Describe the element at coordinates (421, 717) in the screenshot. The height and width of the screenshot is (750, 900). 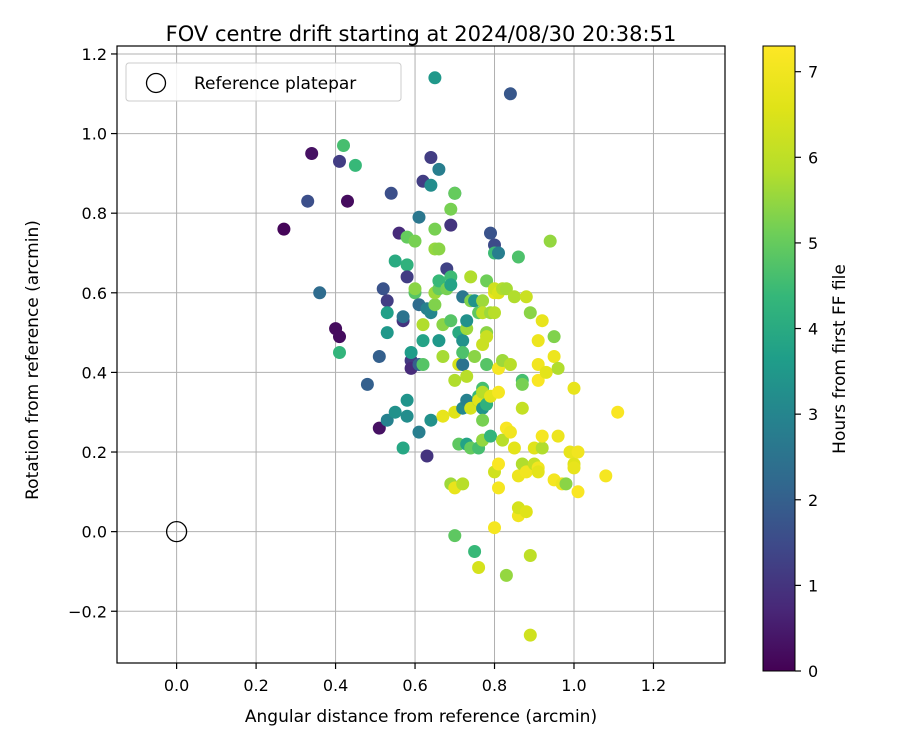
I see `x-axis-label: Angular distance from reference (arcmin)` at that location.